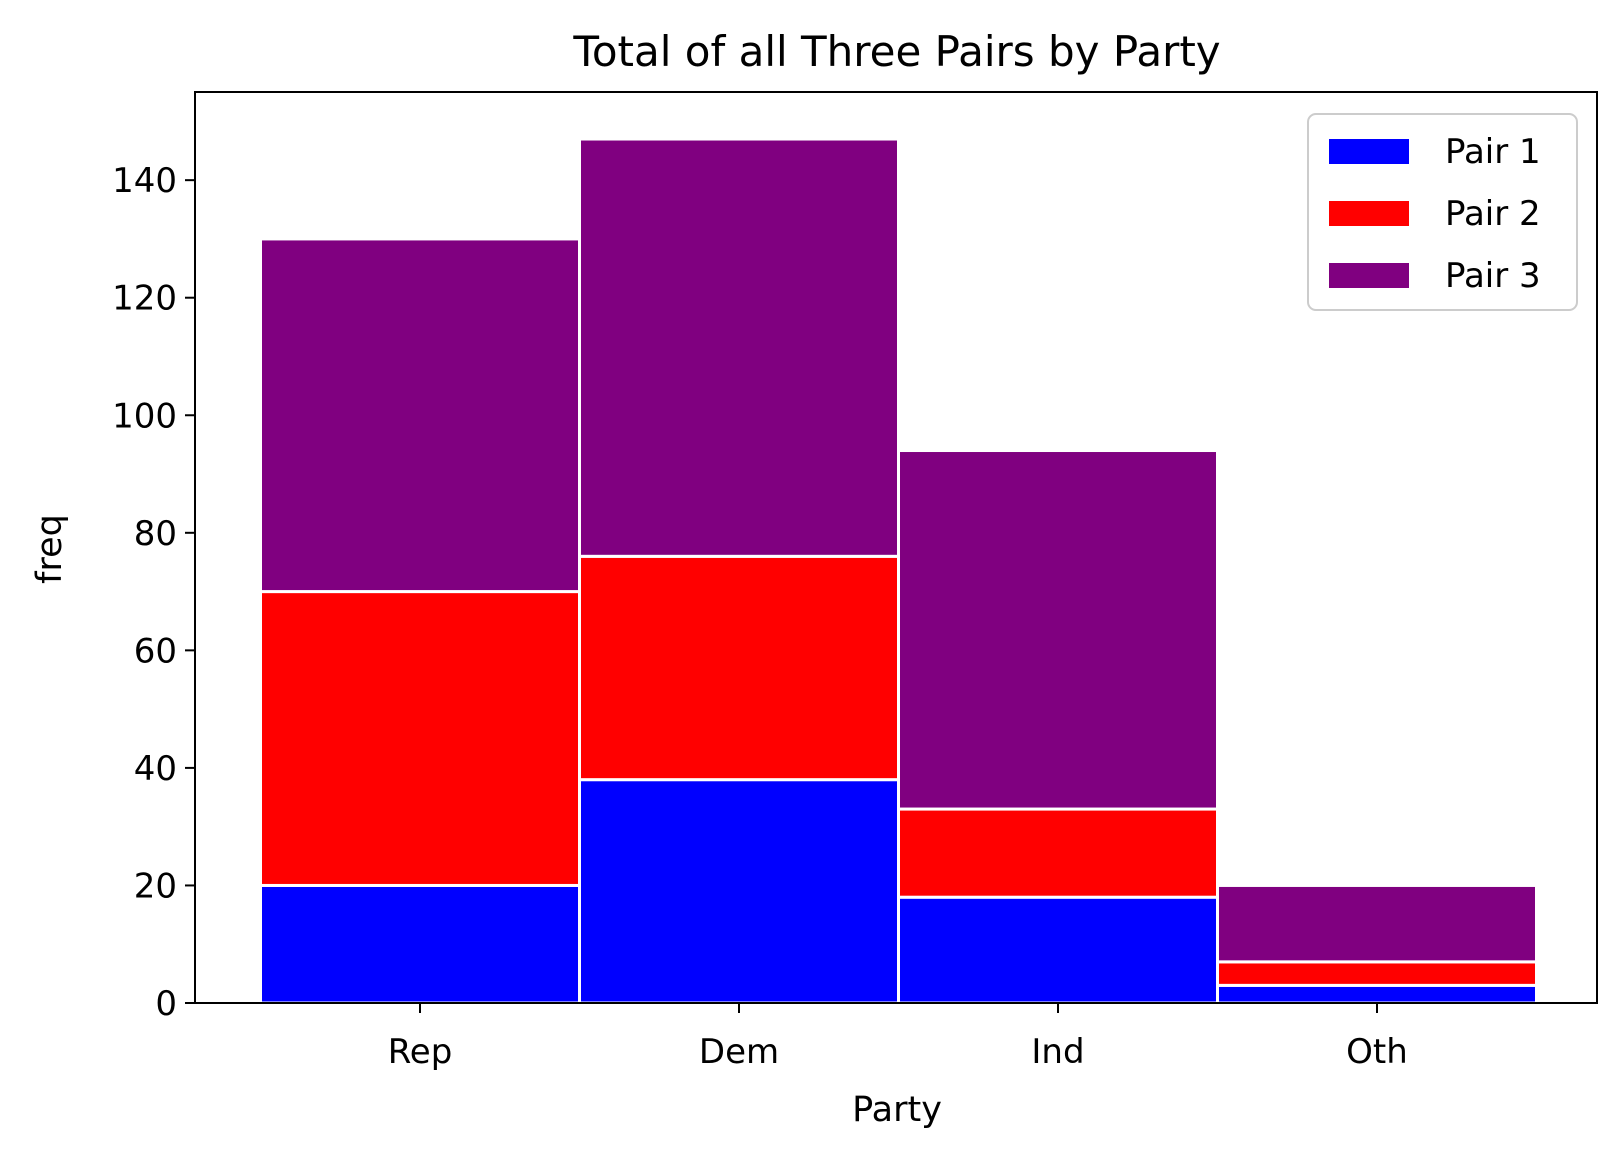 This screenshot has width=1620, height=1154. Describe the element at coordinates (1442, 212) in the screenshot. I see `legend: Pair 1 Pair 2 Pair 3` at that location.